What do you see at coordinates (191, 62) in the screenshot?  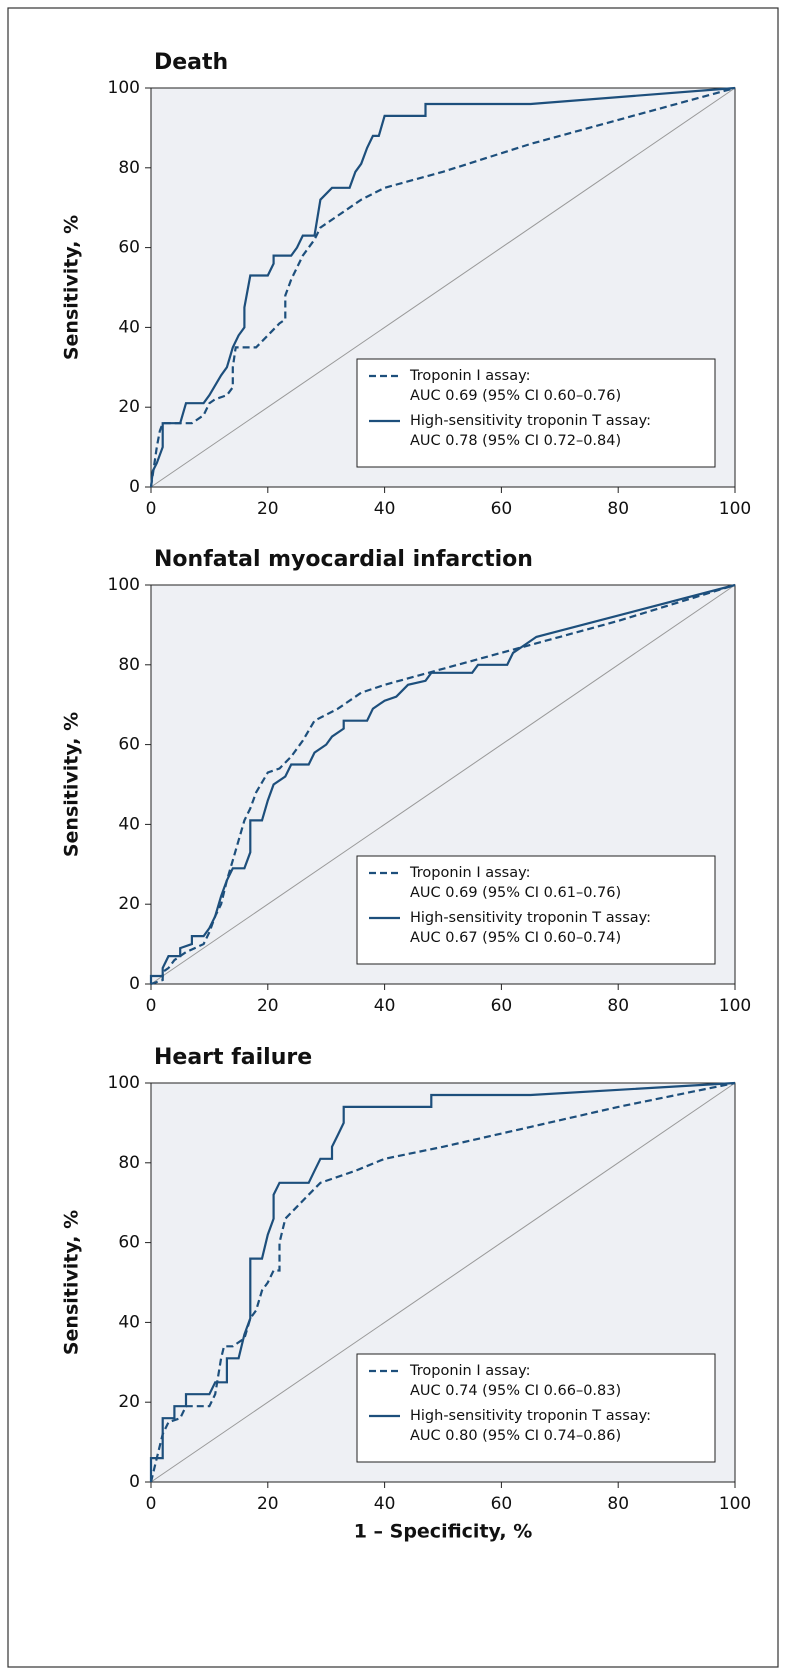 I see `panel-title: Death` at bounding box center [191, 62].